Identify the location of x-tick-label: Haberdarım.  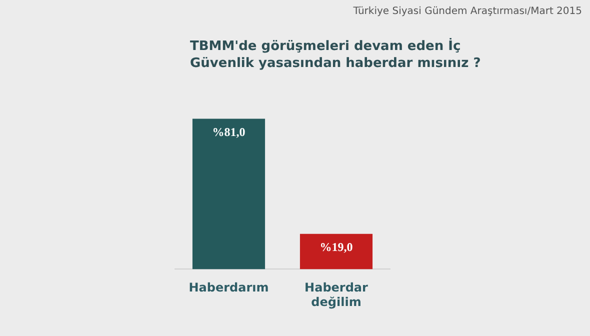
(228, 287).